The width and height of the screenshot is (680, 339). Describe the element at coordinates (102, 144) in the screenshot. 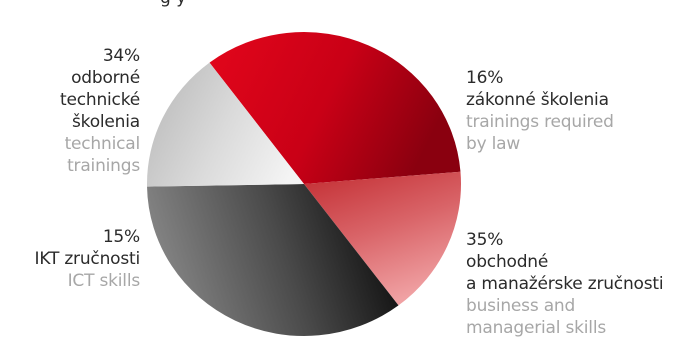

I see `slice-label-en-line: technical` at that location.